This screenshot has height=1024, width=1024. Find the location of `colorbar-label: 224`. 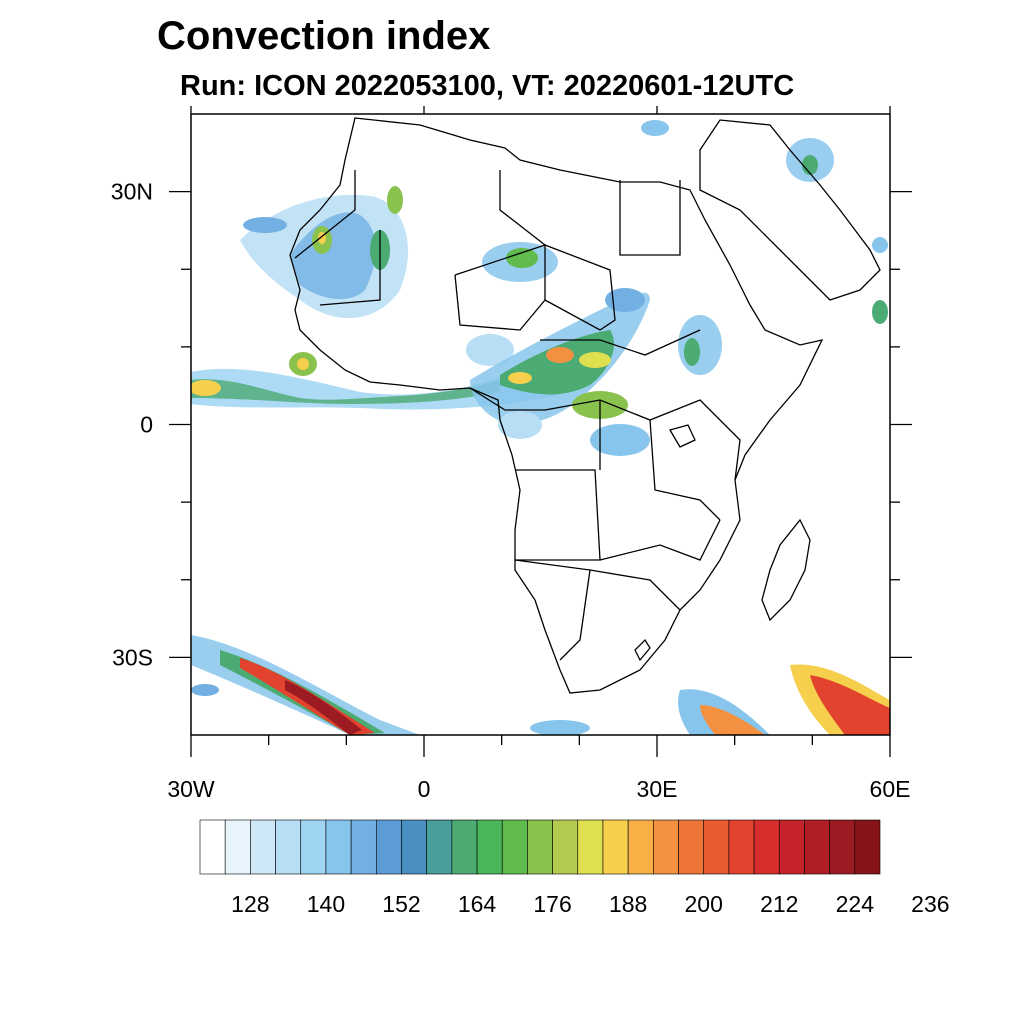

colorbar-label: 224 is located at coordinates (855, 904).